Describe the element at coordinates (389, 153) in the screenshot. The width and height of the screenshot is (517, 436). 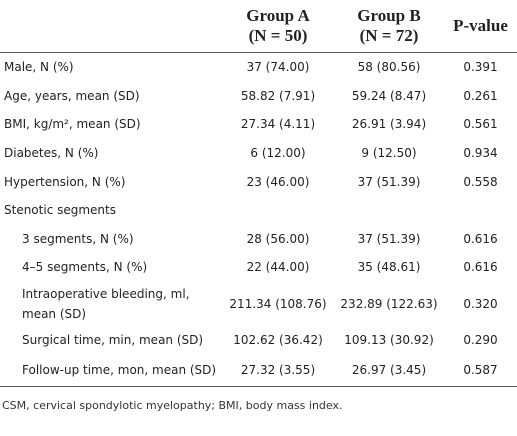
I see `cell: 9 (12.50)` at that location.